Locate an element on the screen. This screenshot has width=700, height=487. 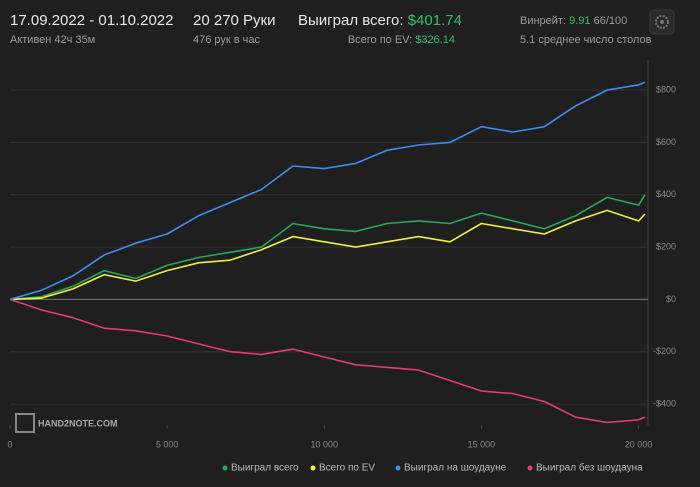
y-tick-label: $0 is located at coordinates (671, 299).